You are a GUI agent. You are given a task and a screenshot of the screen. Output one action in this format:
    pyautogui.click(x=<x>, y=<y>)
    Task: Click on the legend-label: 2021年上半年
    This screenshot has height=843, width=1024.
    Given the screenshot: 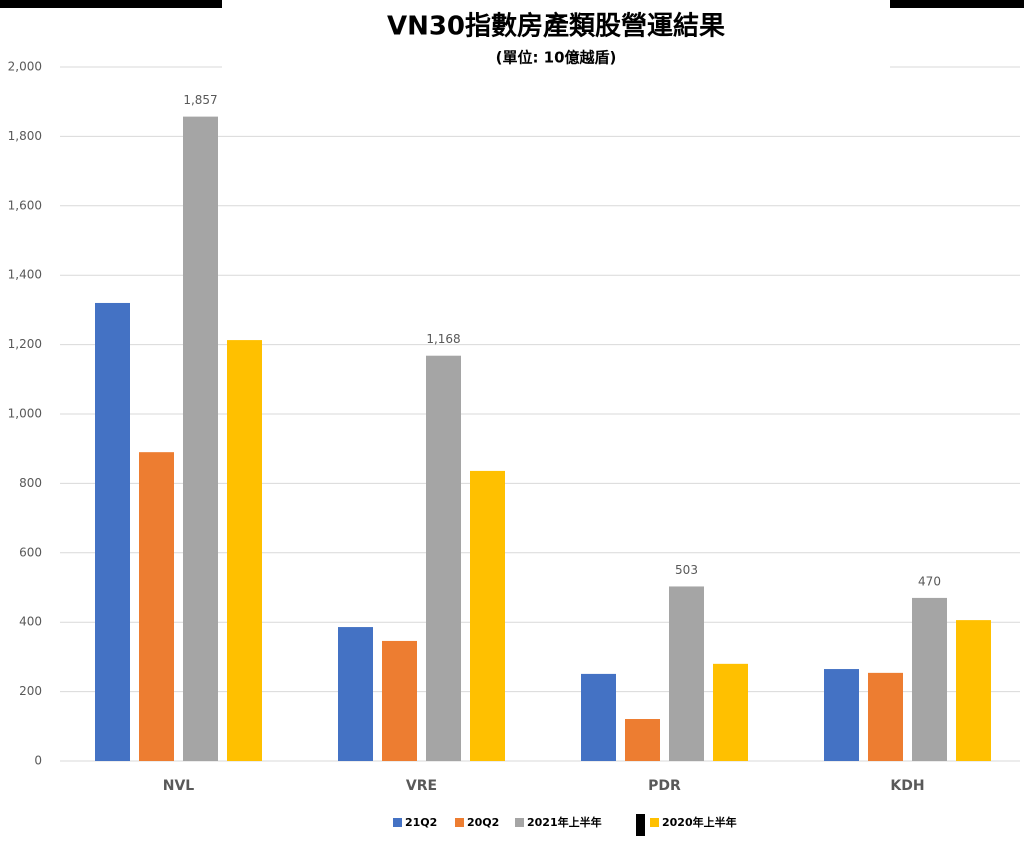 What is the action you would take?
    pyautogui.click(x=564, y=822)
    